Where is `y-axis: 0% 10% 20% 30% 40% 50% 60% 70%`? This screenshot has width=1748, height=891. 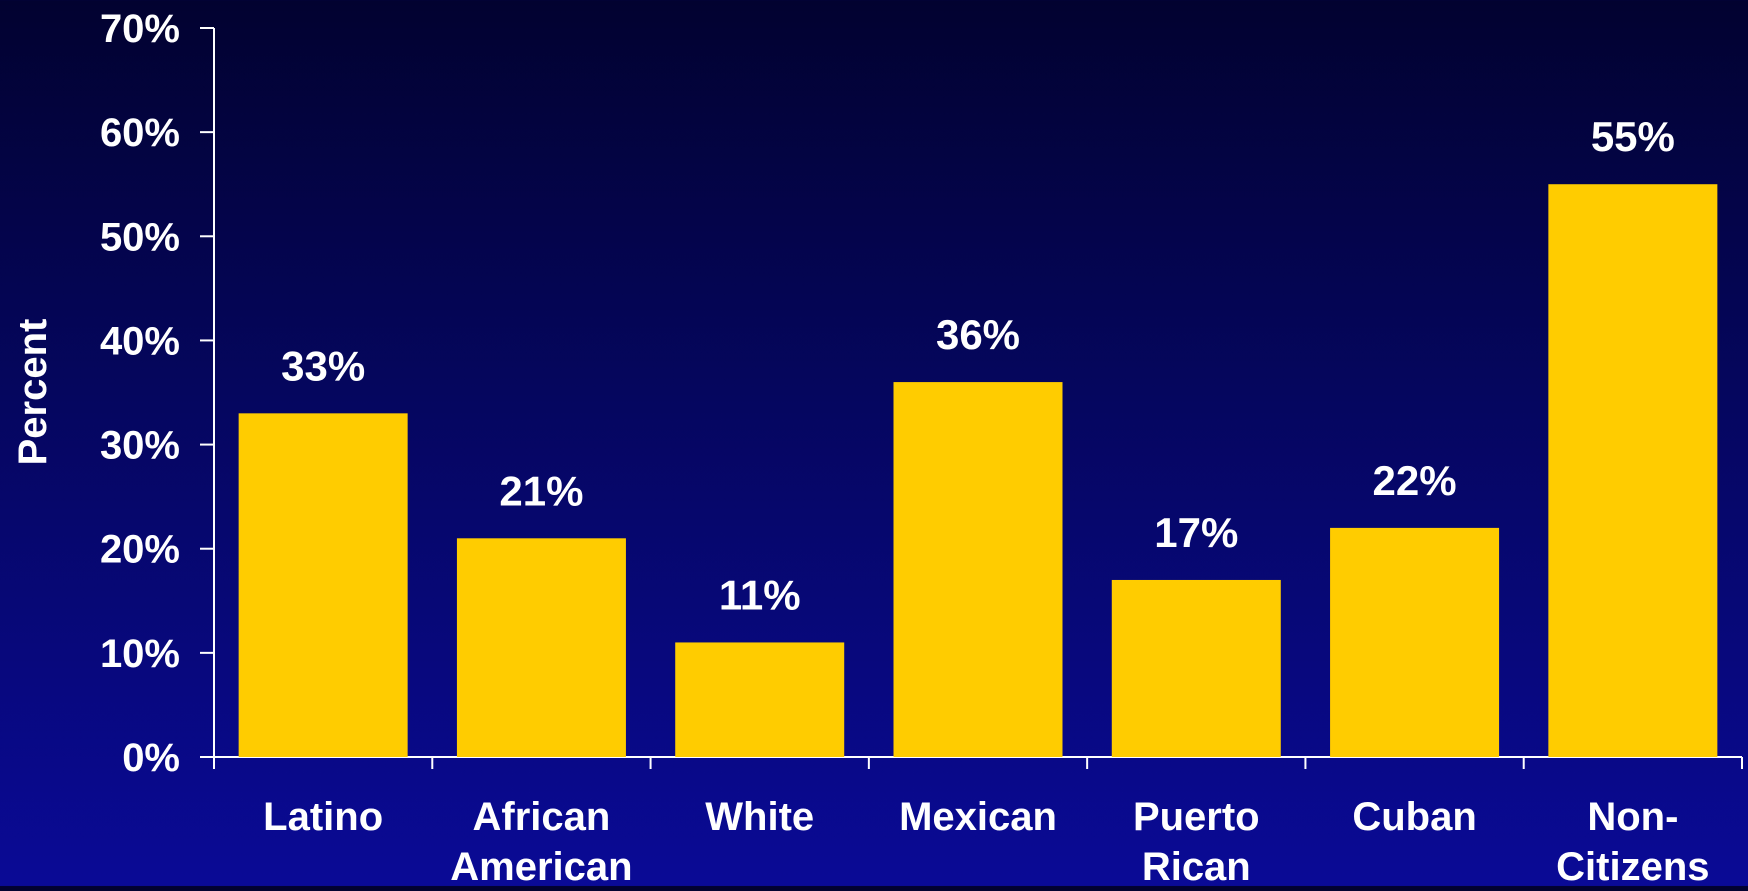 y-axis: 0% 10% 20% 30% 40% 50% 60% 70% is located at coordinates (157, 393).